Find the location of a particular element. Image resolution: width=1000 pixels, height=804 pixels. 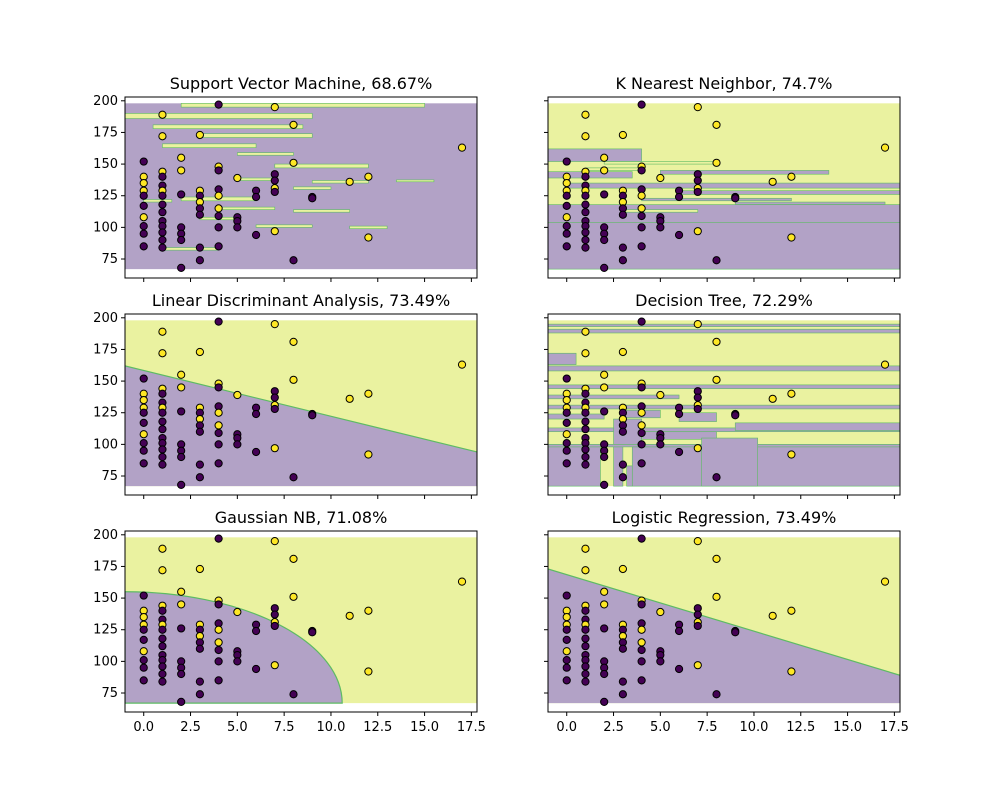

x-tick-label: 15.0 is located at coordinates (847, 727).